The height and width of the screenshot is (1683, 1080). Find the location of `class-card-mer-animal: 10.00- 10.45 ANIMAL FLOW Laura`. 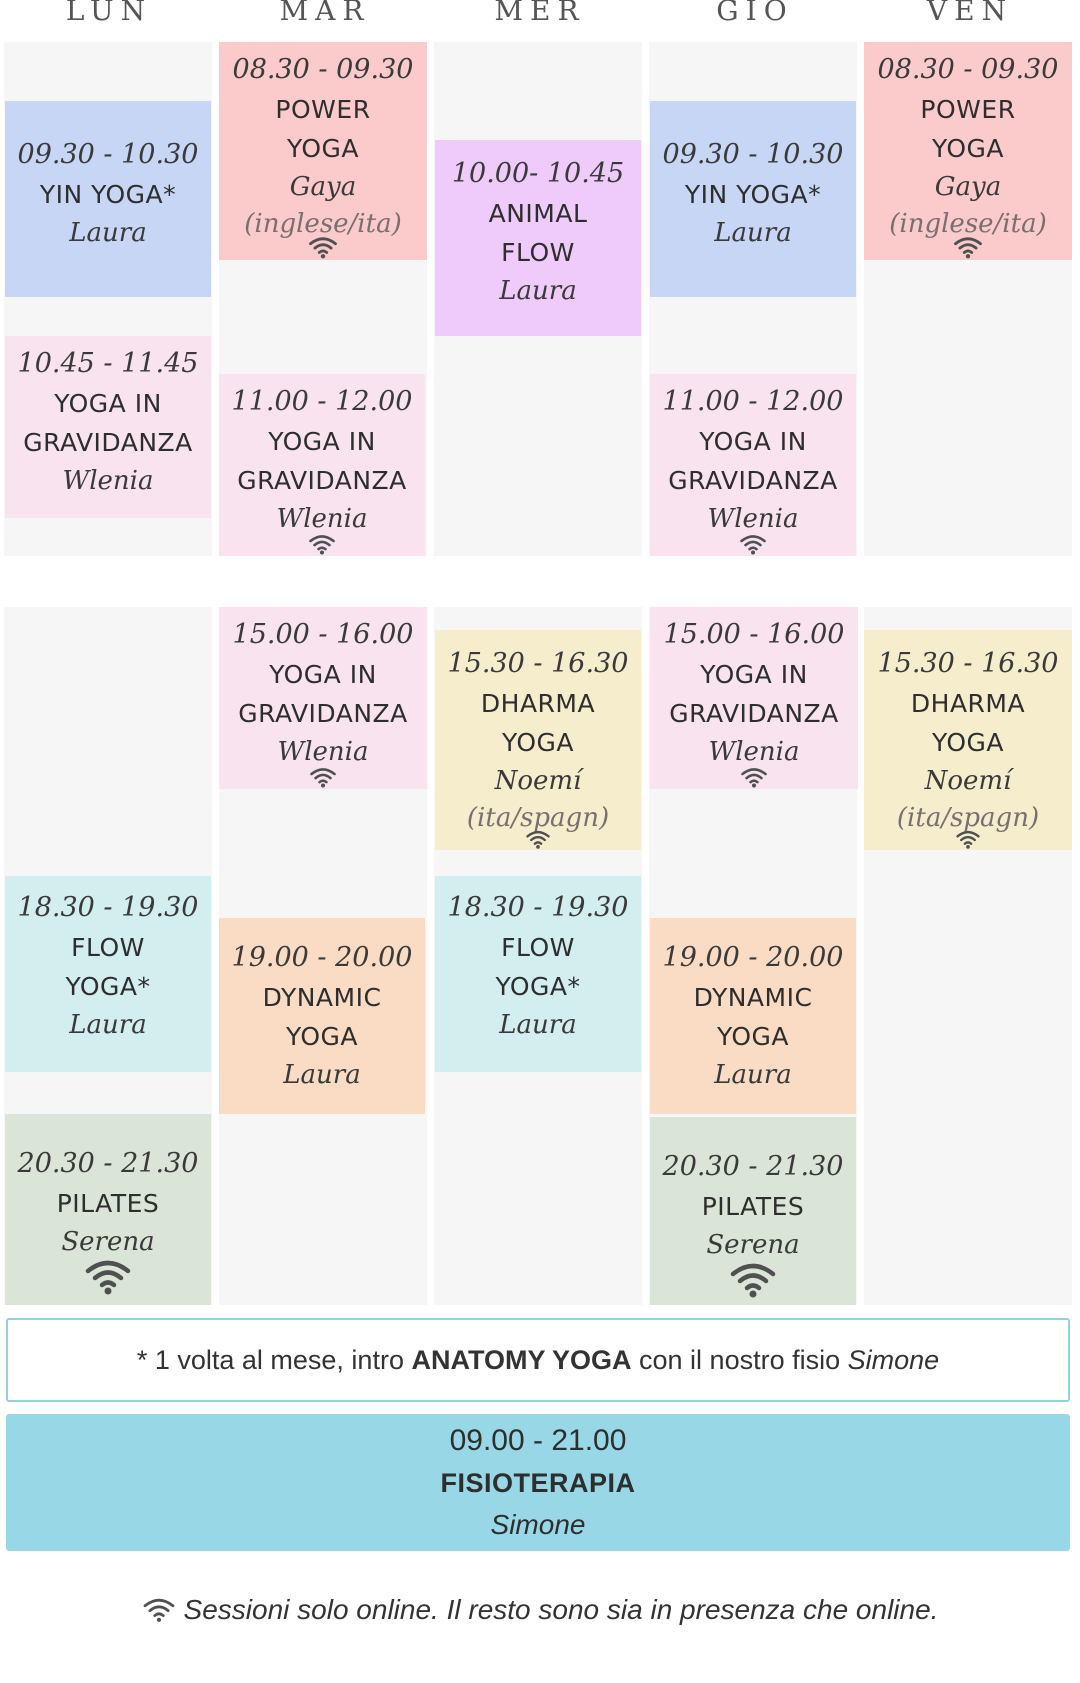

class-card-mer-animal: 10.00- 10.45 ANIMAL FLOW Laura is located at coordinates (538, 238).